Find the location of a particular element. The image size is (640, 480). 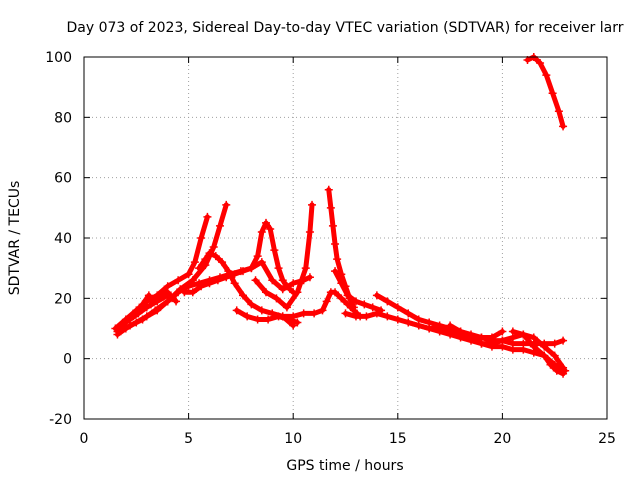

x-tick-label: 5 is located at coordinates (188, 439).